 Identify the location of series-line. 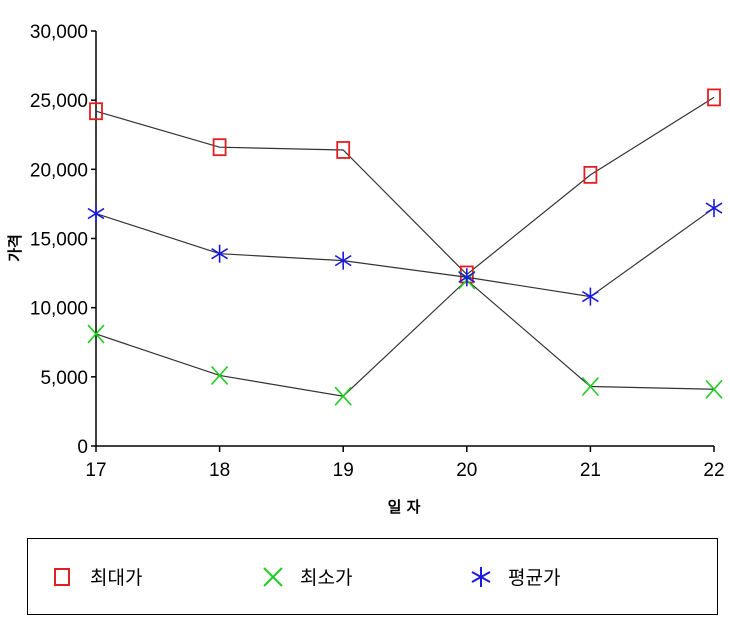
(405, 252).